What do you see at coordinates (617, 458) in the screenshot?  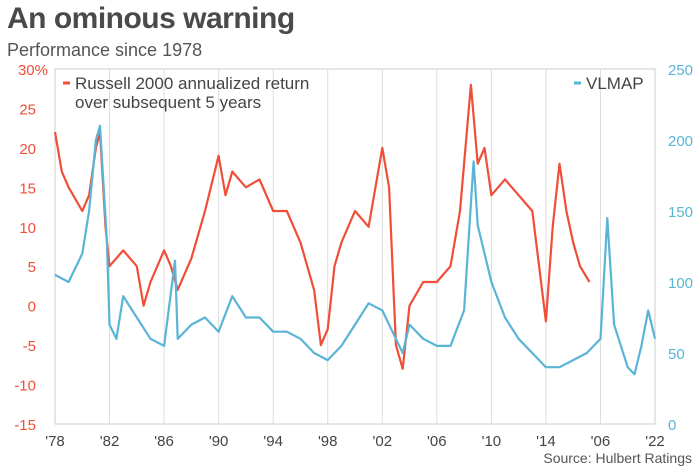 I see `chart-source: Source: Hulbert Ratings` at bounding box center [617, 458].